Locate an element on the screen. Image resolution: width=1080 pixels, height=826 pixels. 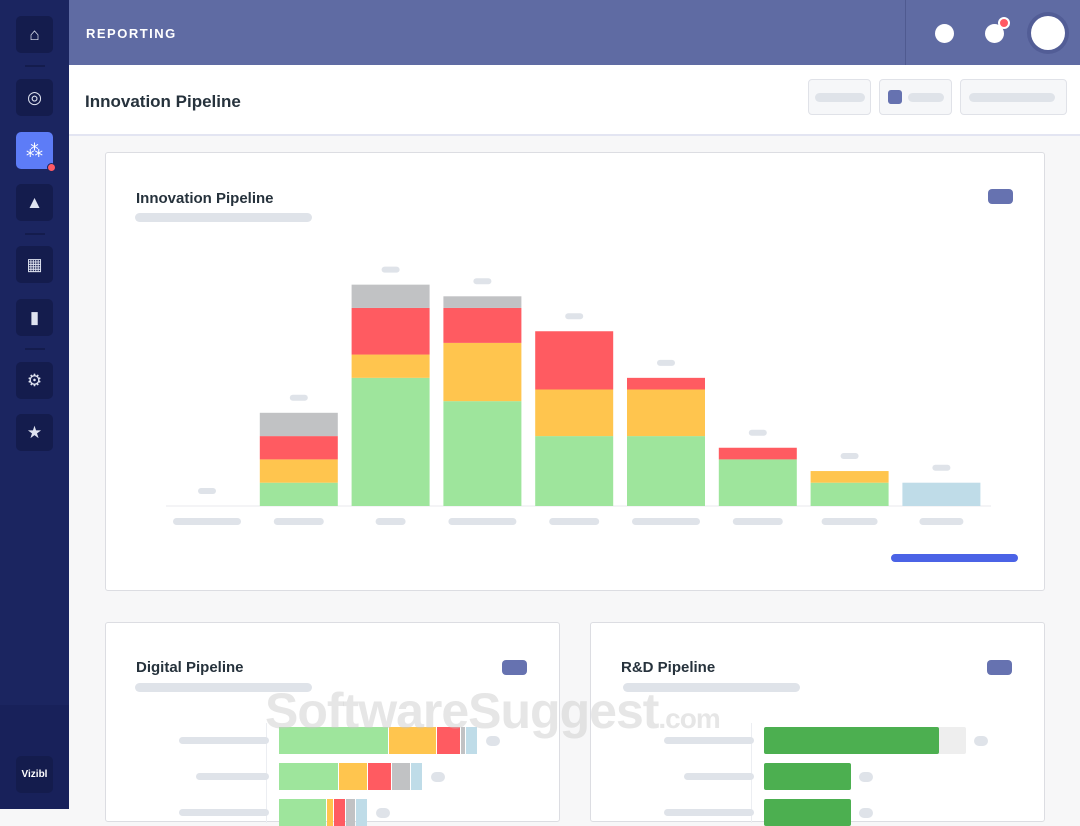
home-icon: ⌂ is located at coordinates (34, 34).